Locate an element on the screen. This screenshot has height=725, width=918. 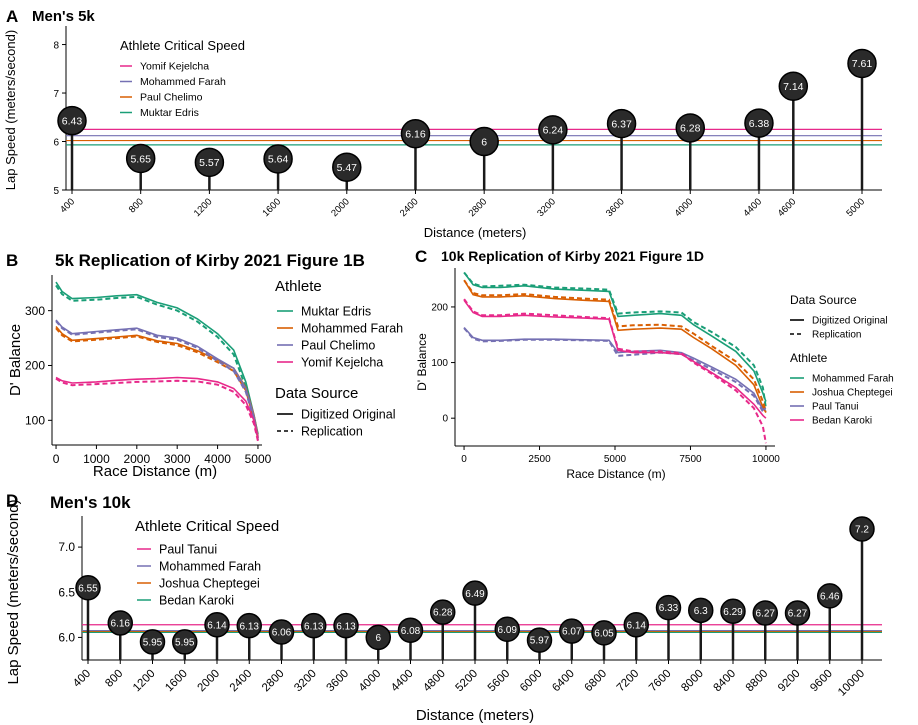
y-axis-label-d: Lap Speed (meters/second) is located at coordinates (13, 591).